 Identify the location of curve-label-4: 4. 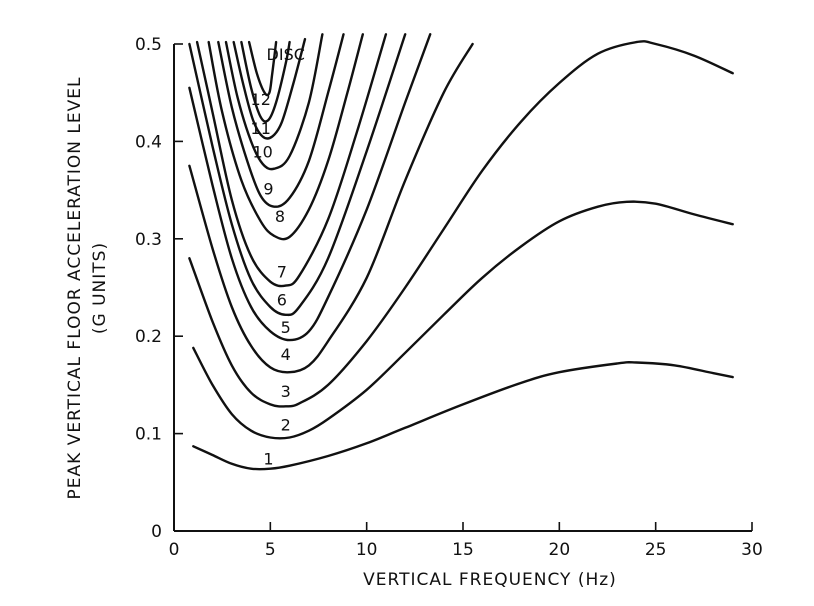
(286, 354).